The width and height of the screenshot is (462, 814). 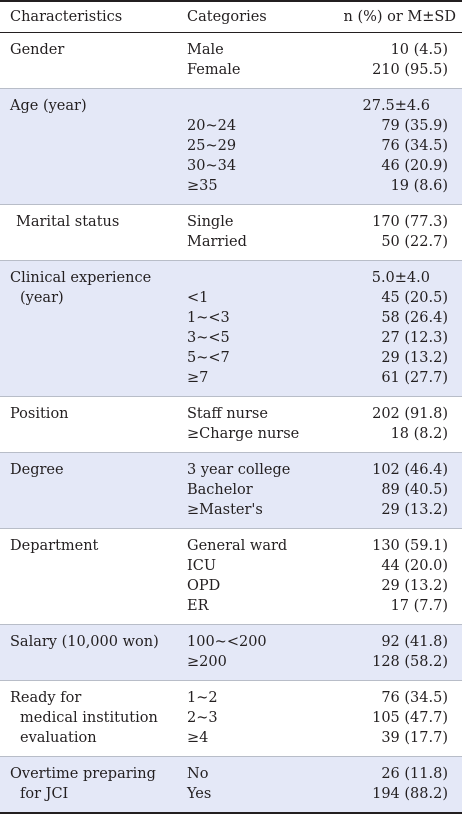 I want to click on characteristic-label: Clinical experience, so click(x=81, y=278).